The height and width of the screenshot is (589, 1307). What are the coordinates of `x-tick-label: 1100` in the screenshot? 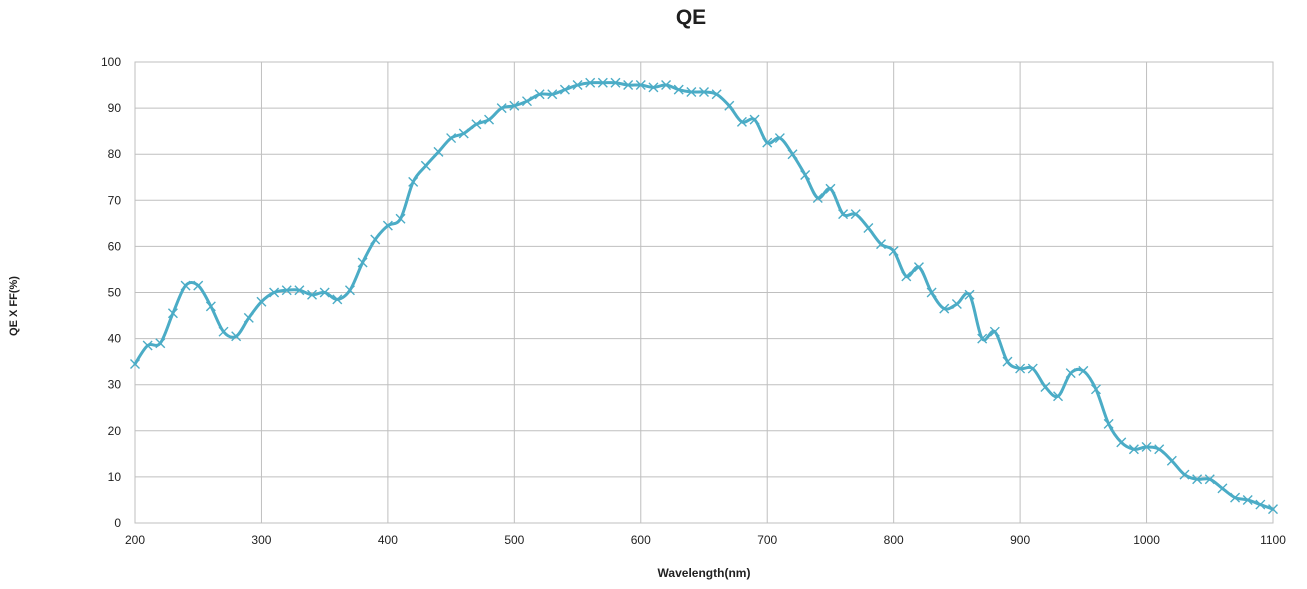 It's located at (1273, 540).